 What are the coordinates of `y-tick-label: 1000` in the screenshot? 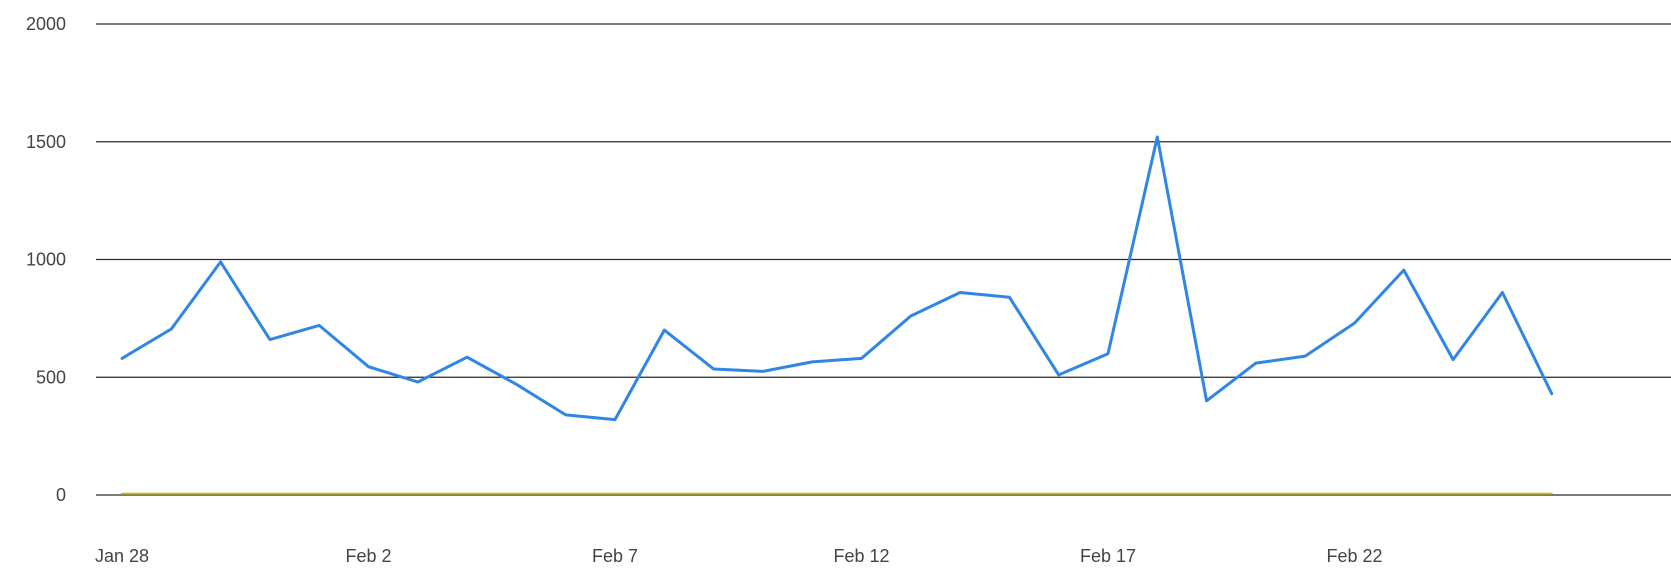 It's located at (46, 260).